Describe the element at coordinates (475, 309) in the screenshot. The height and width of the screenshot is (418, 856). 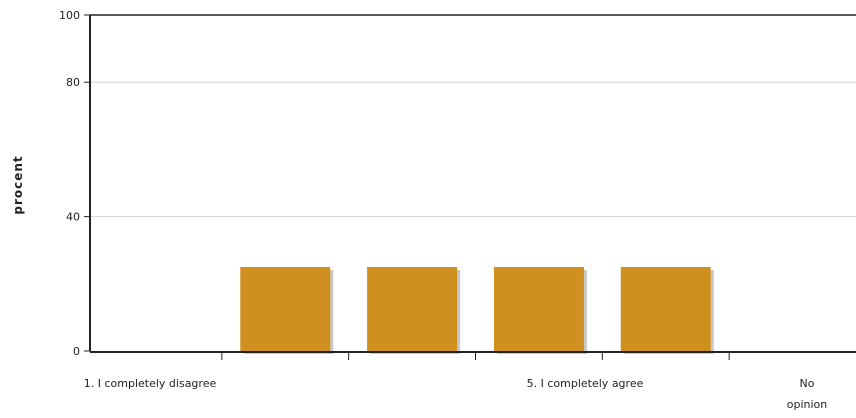
I see `bars` at that location.